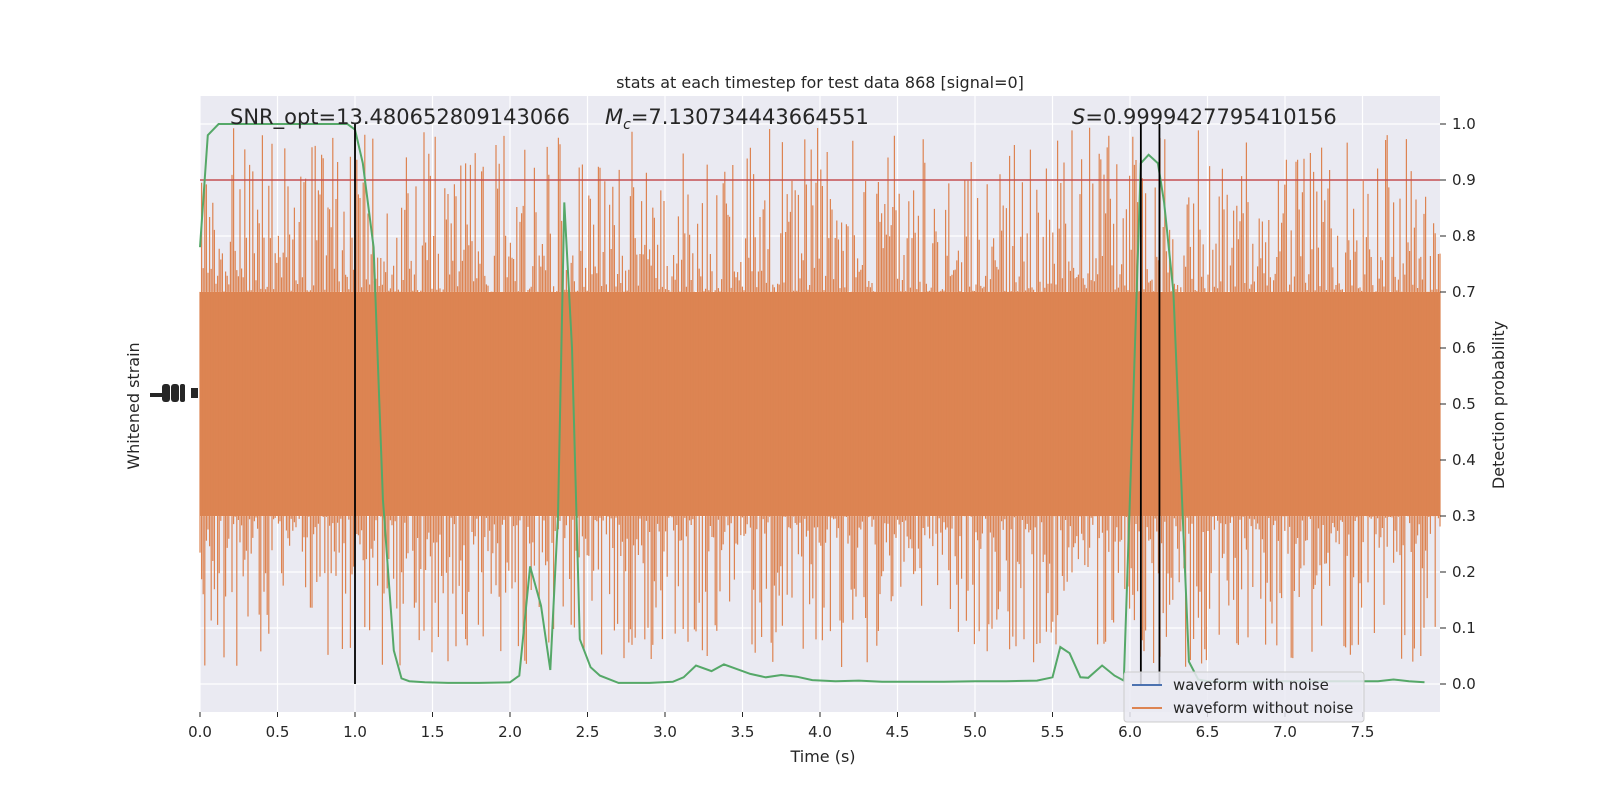  Describe the element at coordinates (1464, 516) in the screenshot. I see `y-tick-label: 0.3` at that location.